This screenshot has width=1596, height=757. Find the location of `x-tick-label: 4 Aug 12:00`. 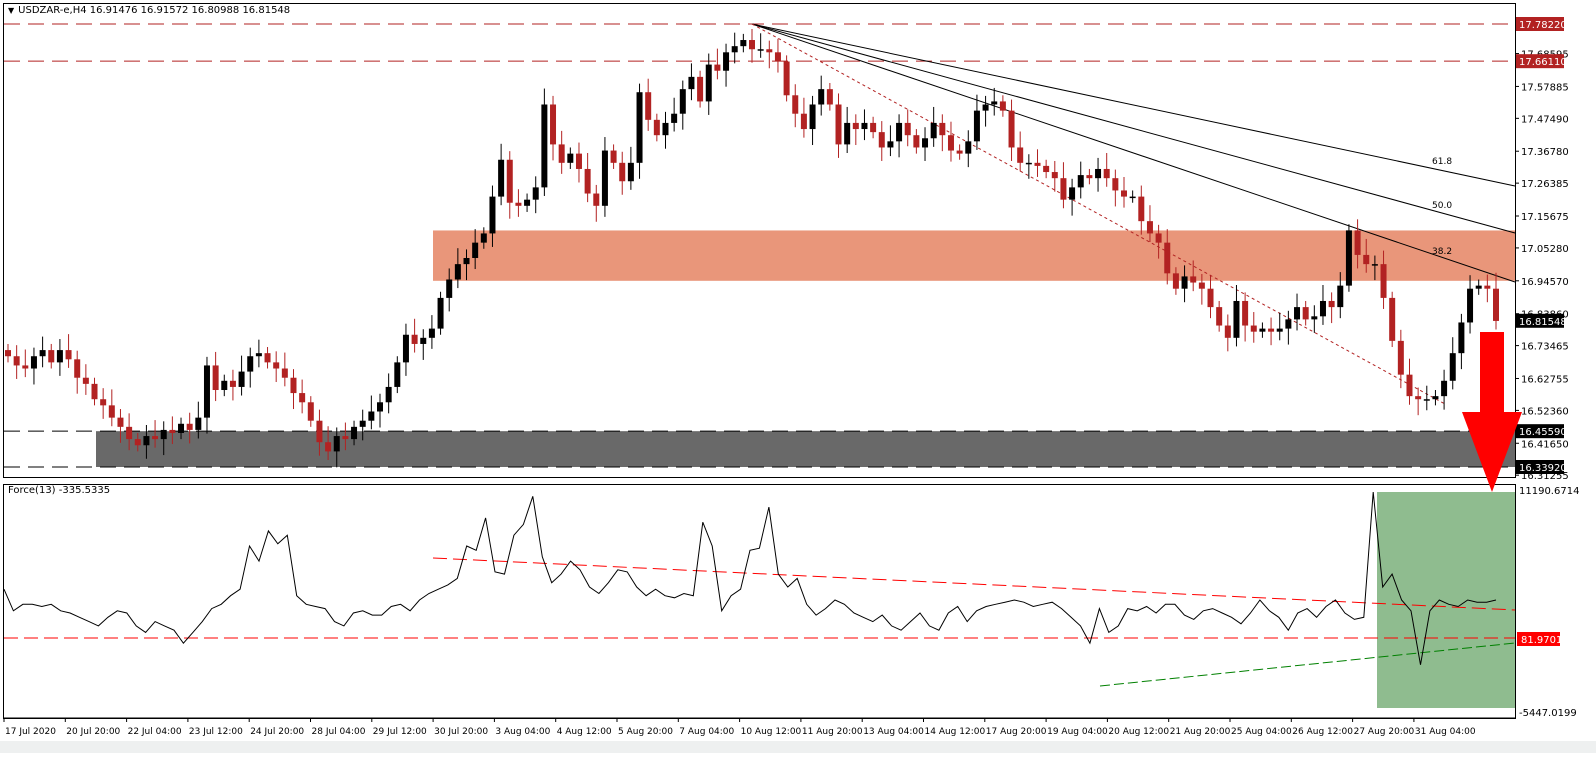

x-tick-label: 4 Aug 12:00 is located at coordinates (584, 732).